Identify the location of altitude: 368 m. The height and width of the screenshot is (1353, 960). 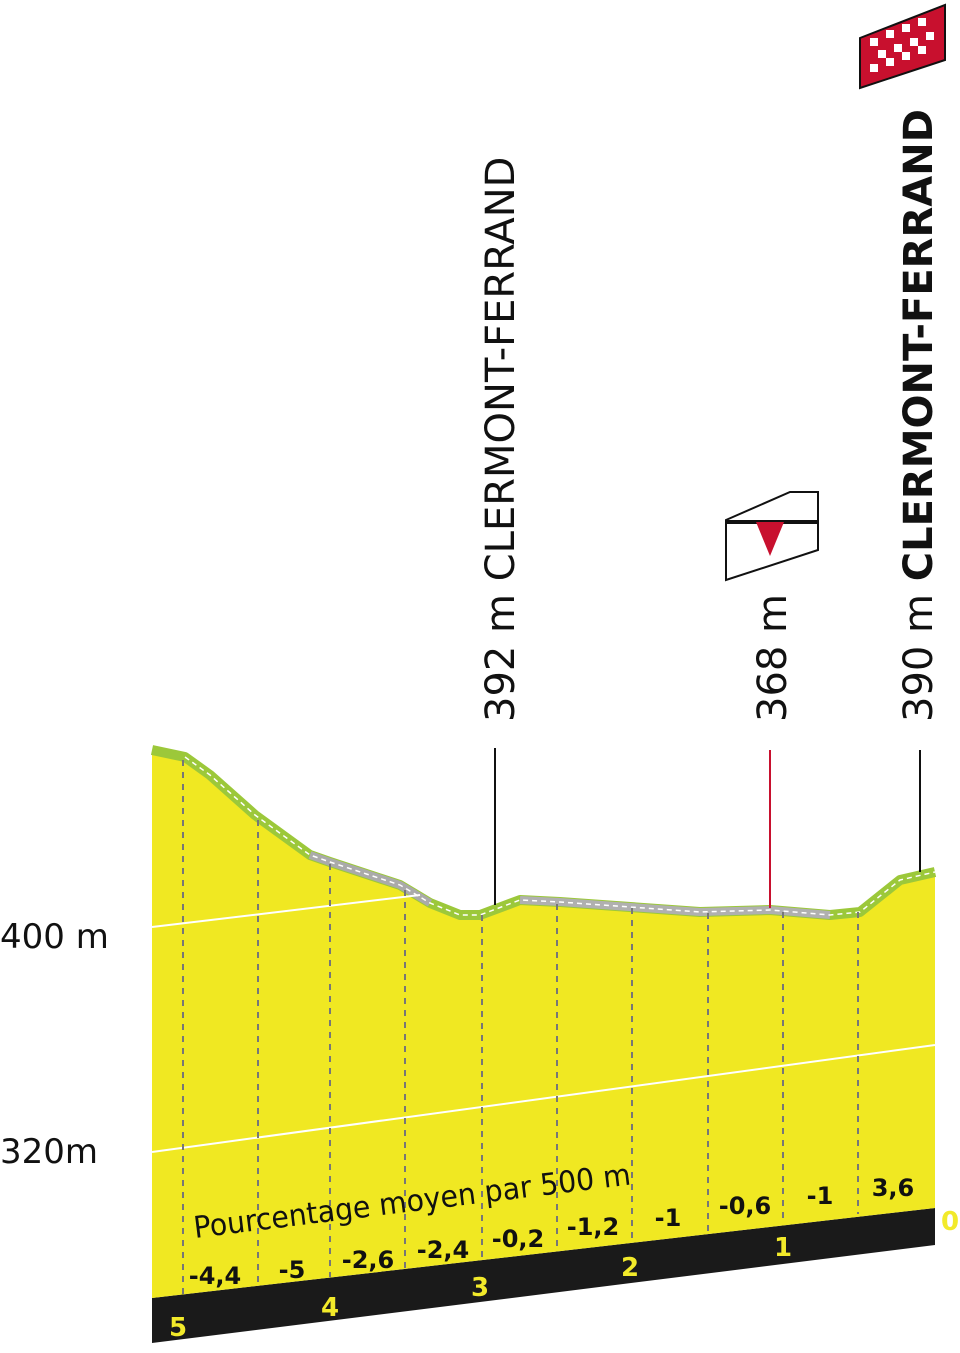
(773, 658).